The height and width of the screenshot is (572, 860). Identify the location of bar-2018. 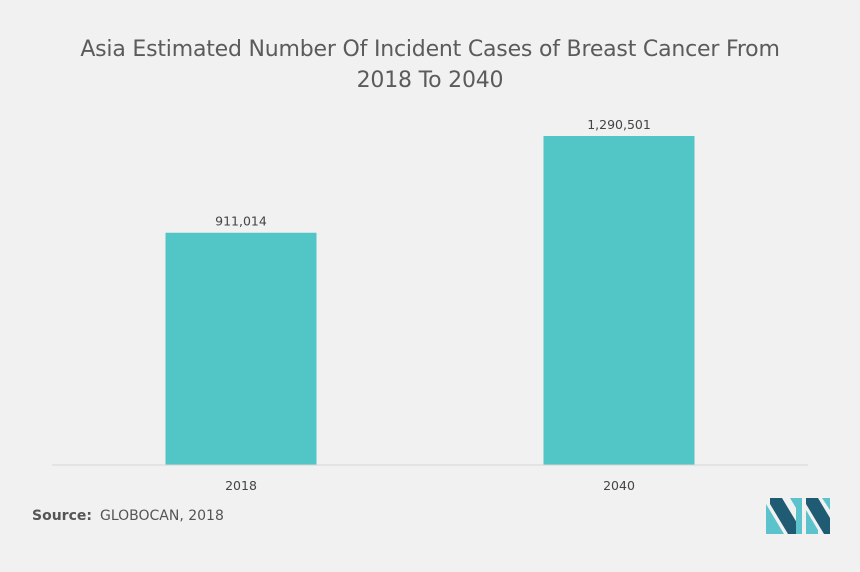
(241, 348).